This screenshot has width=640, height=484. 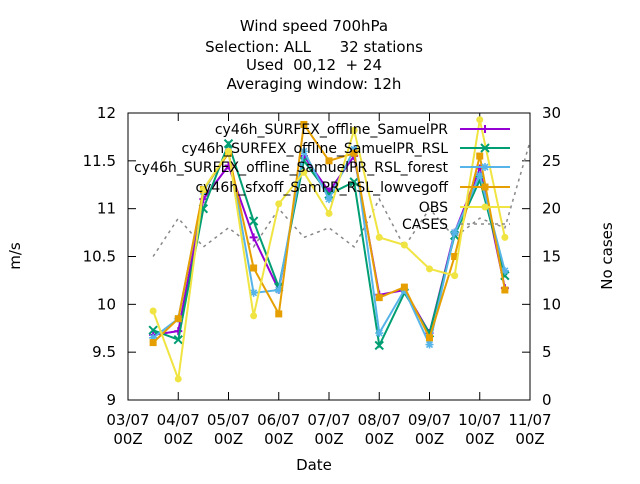 I want to click on y2-tick-label: 5, so click(x=547, y=352).